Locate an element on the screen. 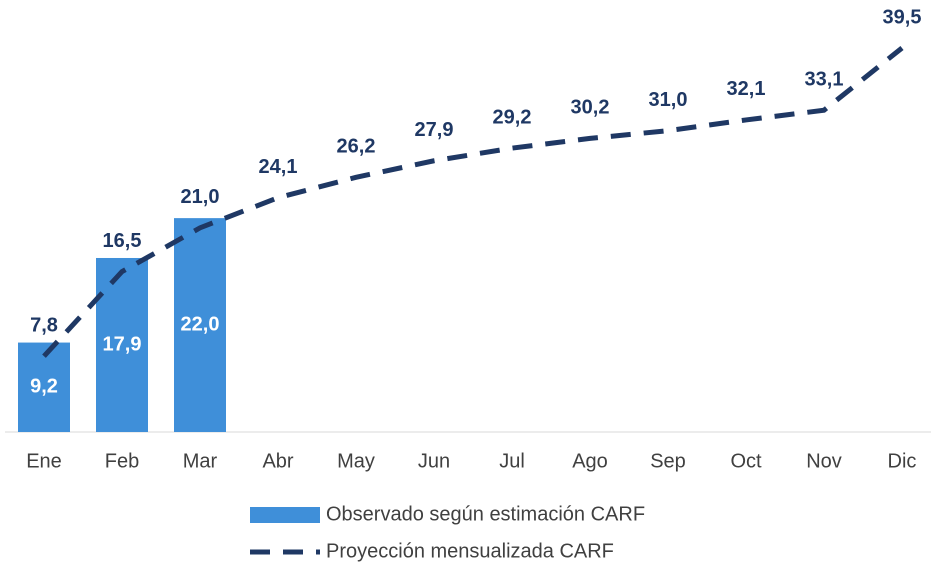 The width and height of the screenshot is (931, 567). legend-swatch is located at coordinates (285, 515).